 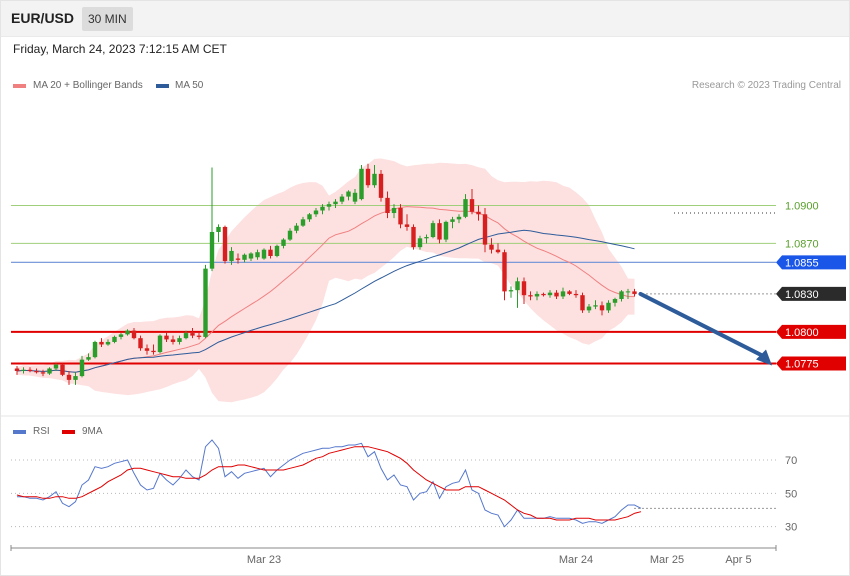 I want to click on x-tick-label: Mar 23, so click(x=264, y=560).